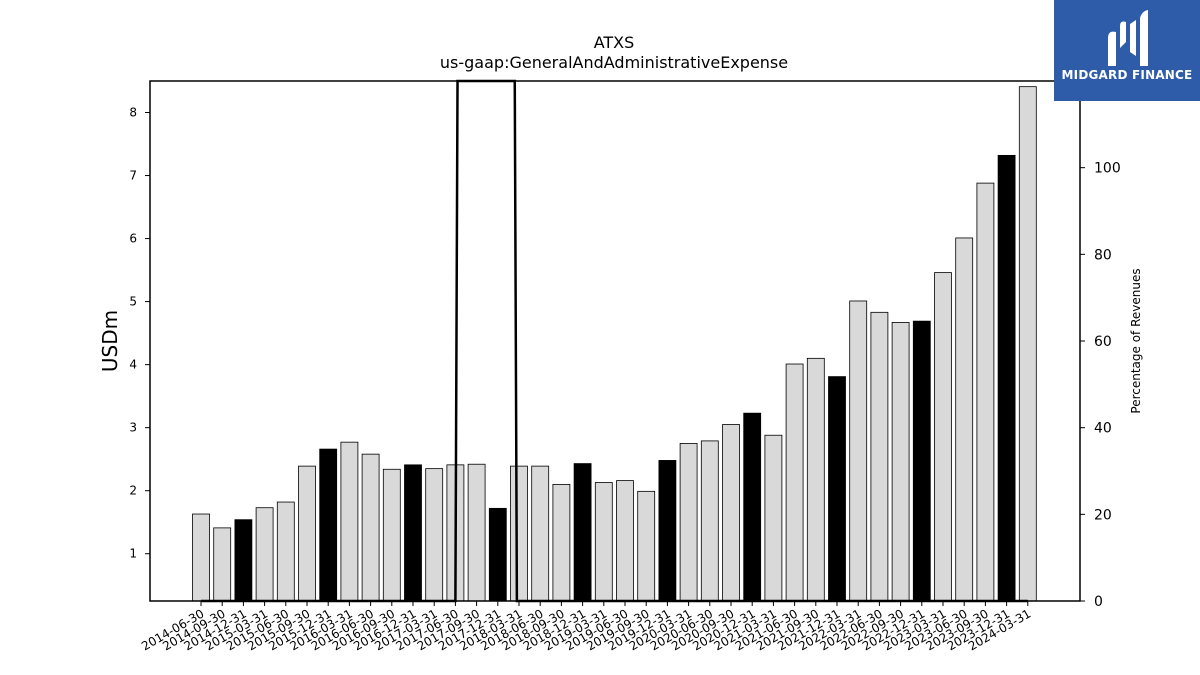 The width and height of the screenshot is (1200, 675). I want to click on y-axis-label: USDm, so click(110, 341).